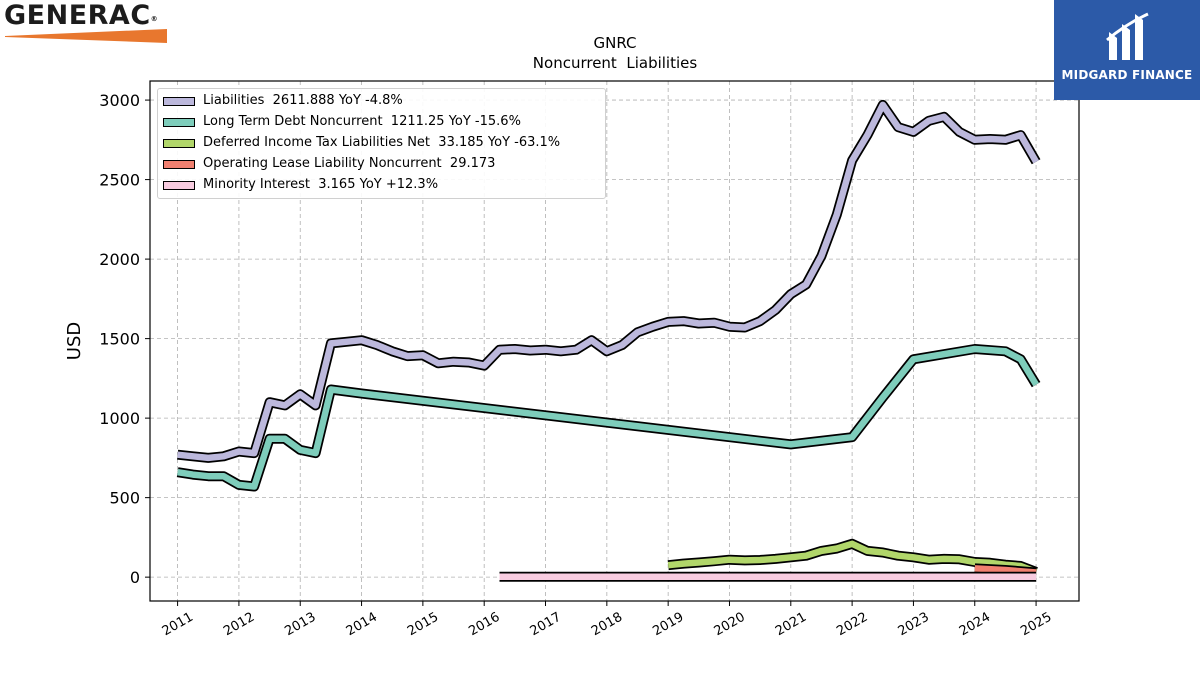  What do you see at coordinates (179, 143) in the screenshot?
I see `legend-swatch-deferred-tax` at bounding box center [179, 143].